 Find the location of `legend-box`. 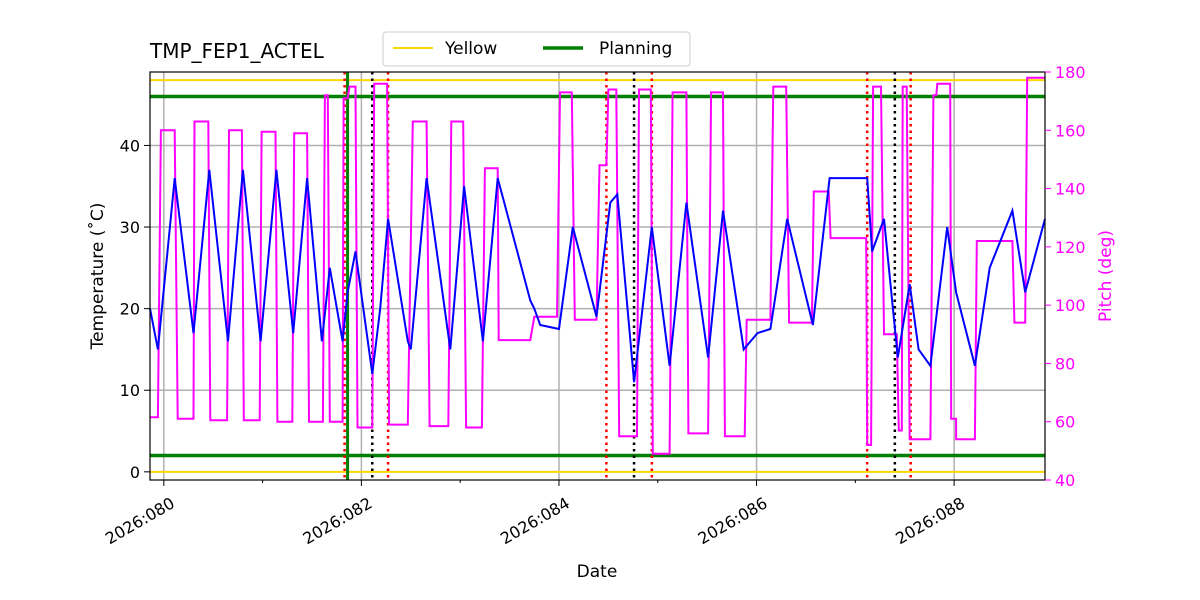

legend-box is located at coordinates (536, 49).